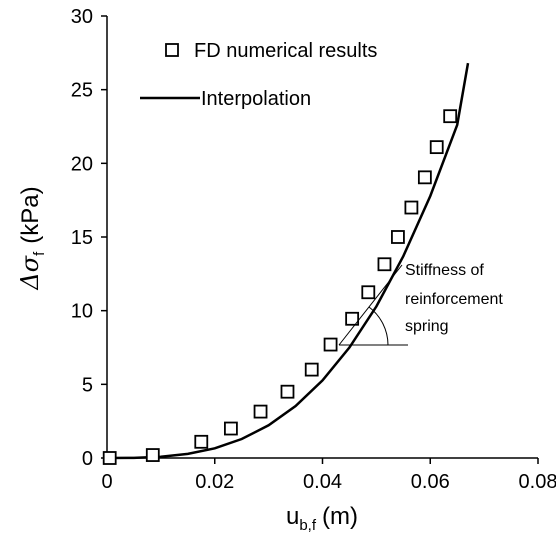 This screenshot has width=556, height=536. I want to click on legend: FD numerical results Interpolation, so click(258, 75).